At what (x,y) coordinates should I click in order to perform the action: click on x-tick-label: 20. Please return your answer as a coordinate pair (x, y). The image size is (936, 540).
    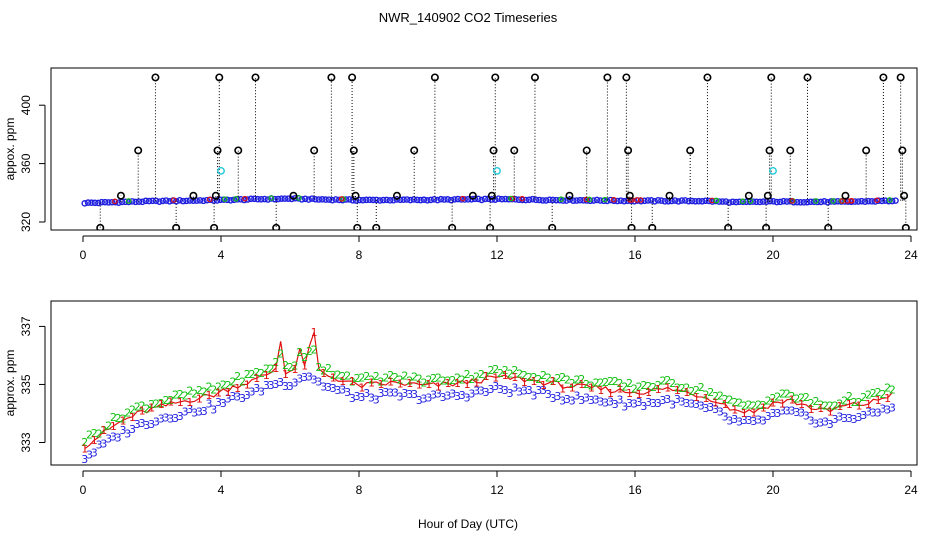
    Looking at the image, I should click on (773, 490).